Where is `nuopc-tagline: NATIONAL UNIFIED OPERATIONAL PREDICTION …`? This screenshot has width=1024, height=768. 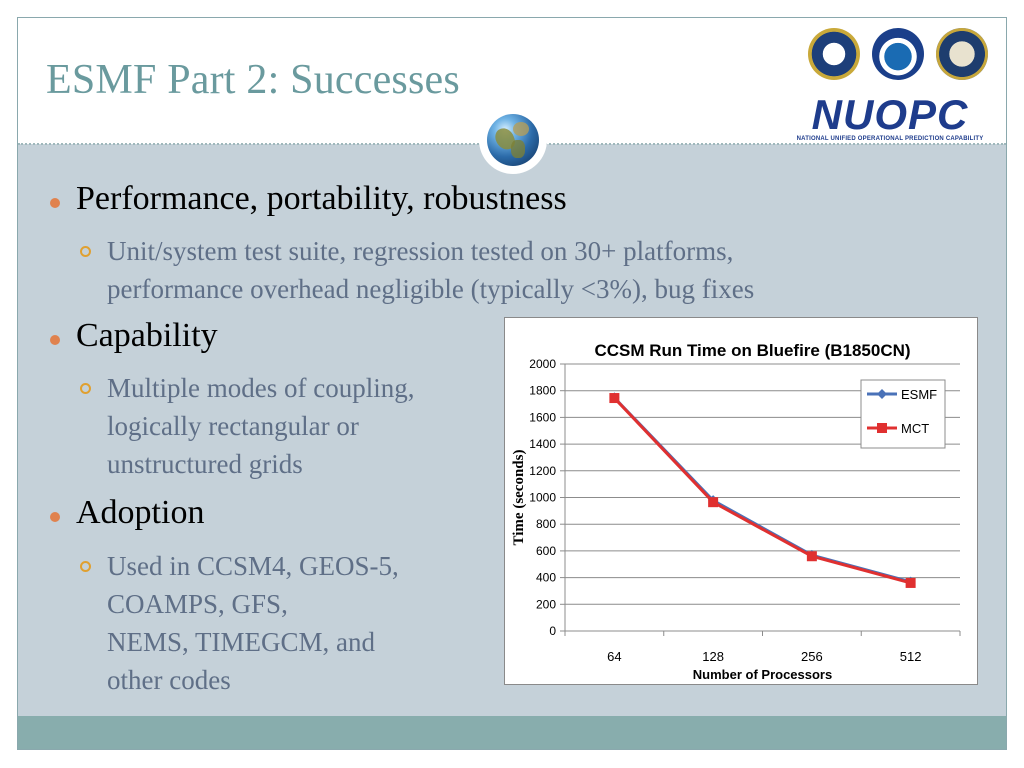 nuopc-tagline: NATIONAL UNIFIED OPERATIONAL PREDICTION … is located at coordinates (890, 139).